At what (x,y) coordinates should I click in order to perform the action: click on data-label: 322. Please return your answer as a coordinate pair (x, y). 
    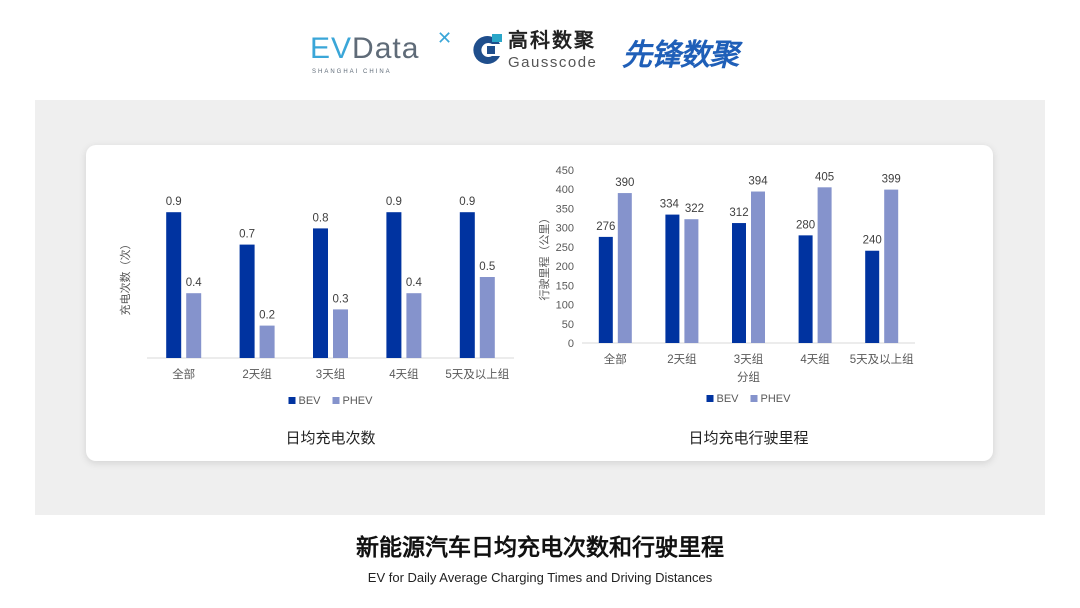
    Looking at the image, I should click on (694, 209).